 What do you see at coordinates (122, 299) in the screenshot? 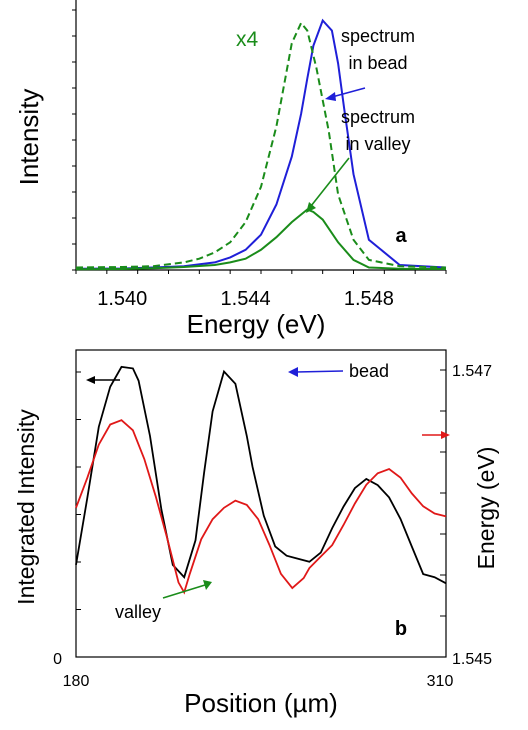
I see `panel-a-x-tick-label: 1.540` at bounding box center [122, 299].